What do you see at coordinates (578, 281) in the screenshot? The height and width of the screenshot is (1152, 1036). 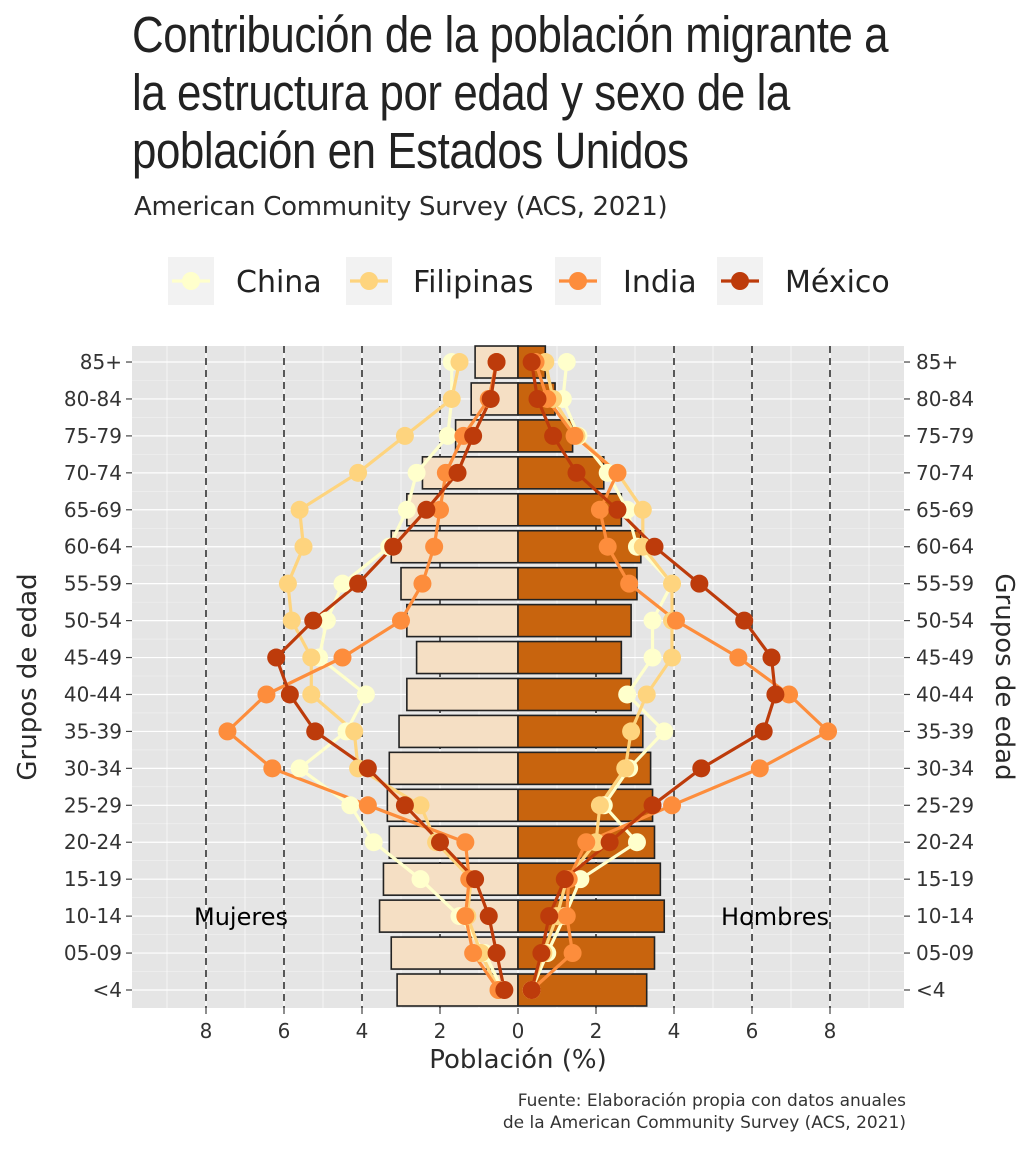 I see `legend-key-point` at bounding box center [578, 281].